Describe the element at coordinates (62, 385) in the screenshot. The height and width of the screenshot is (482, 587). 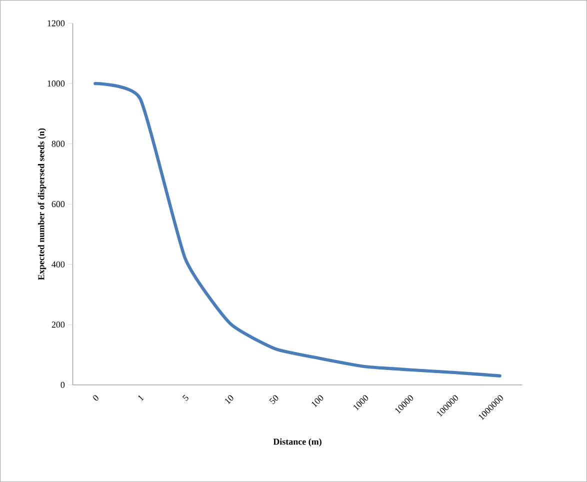
I see `y-tick-label: 0` at that location.